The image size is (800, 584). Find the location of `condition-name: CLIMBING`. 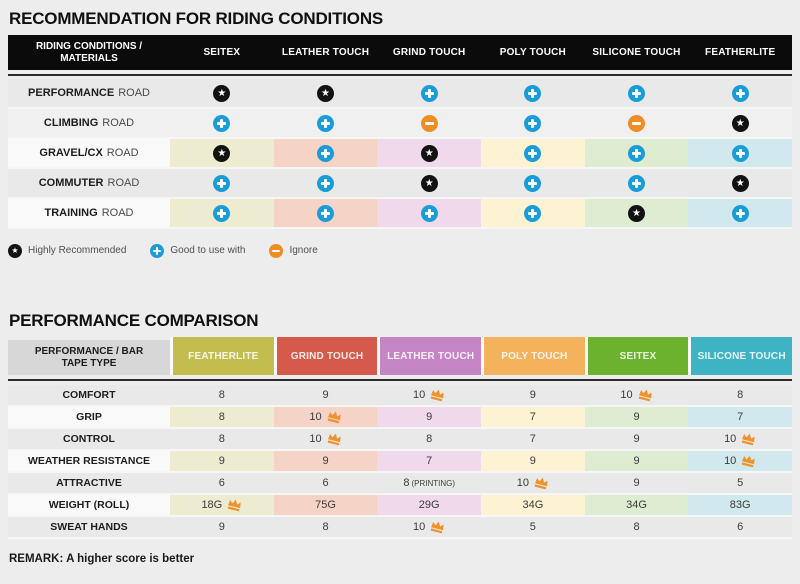

condition-name: CLIMBING is located at coordinates (71, 123).